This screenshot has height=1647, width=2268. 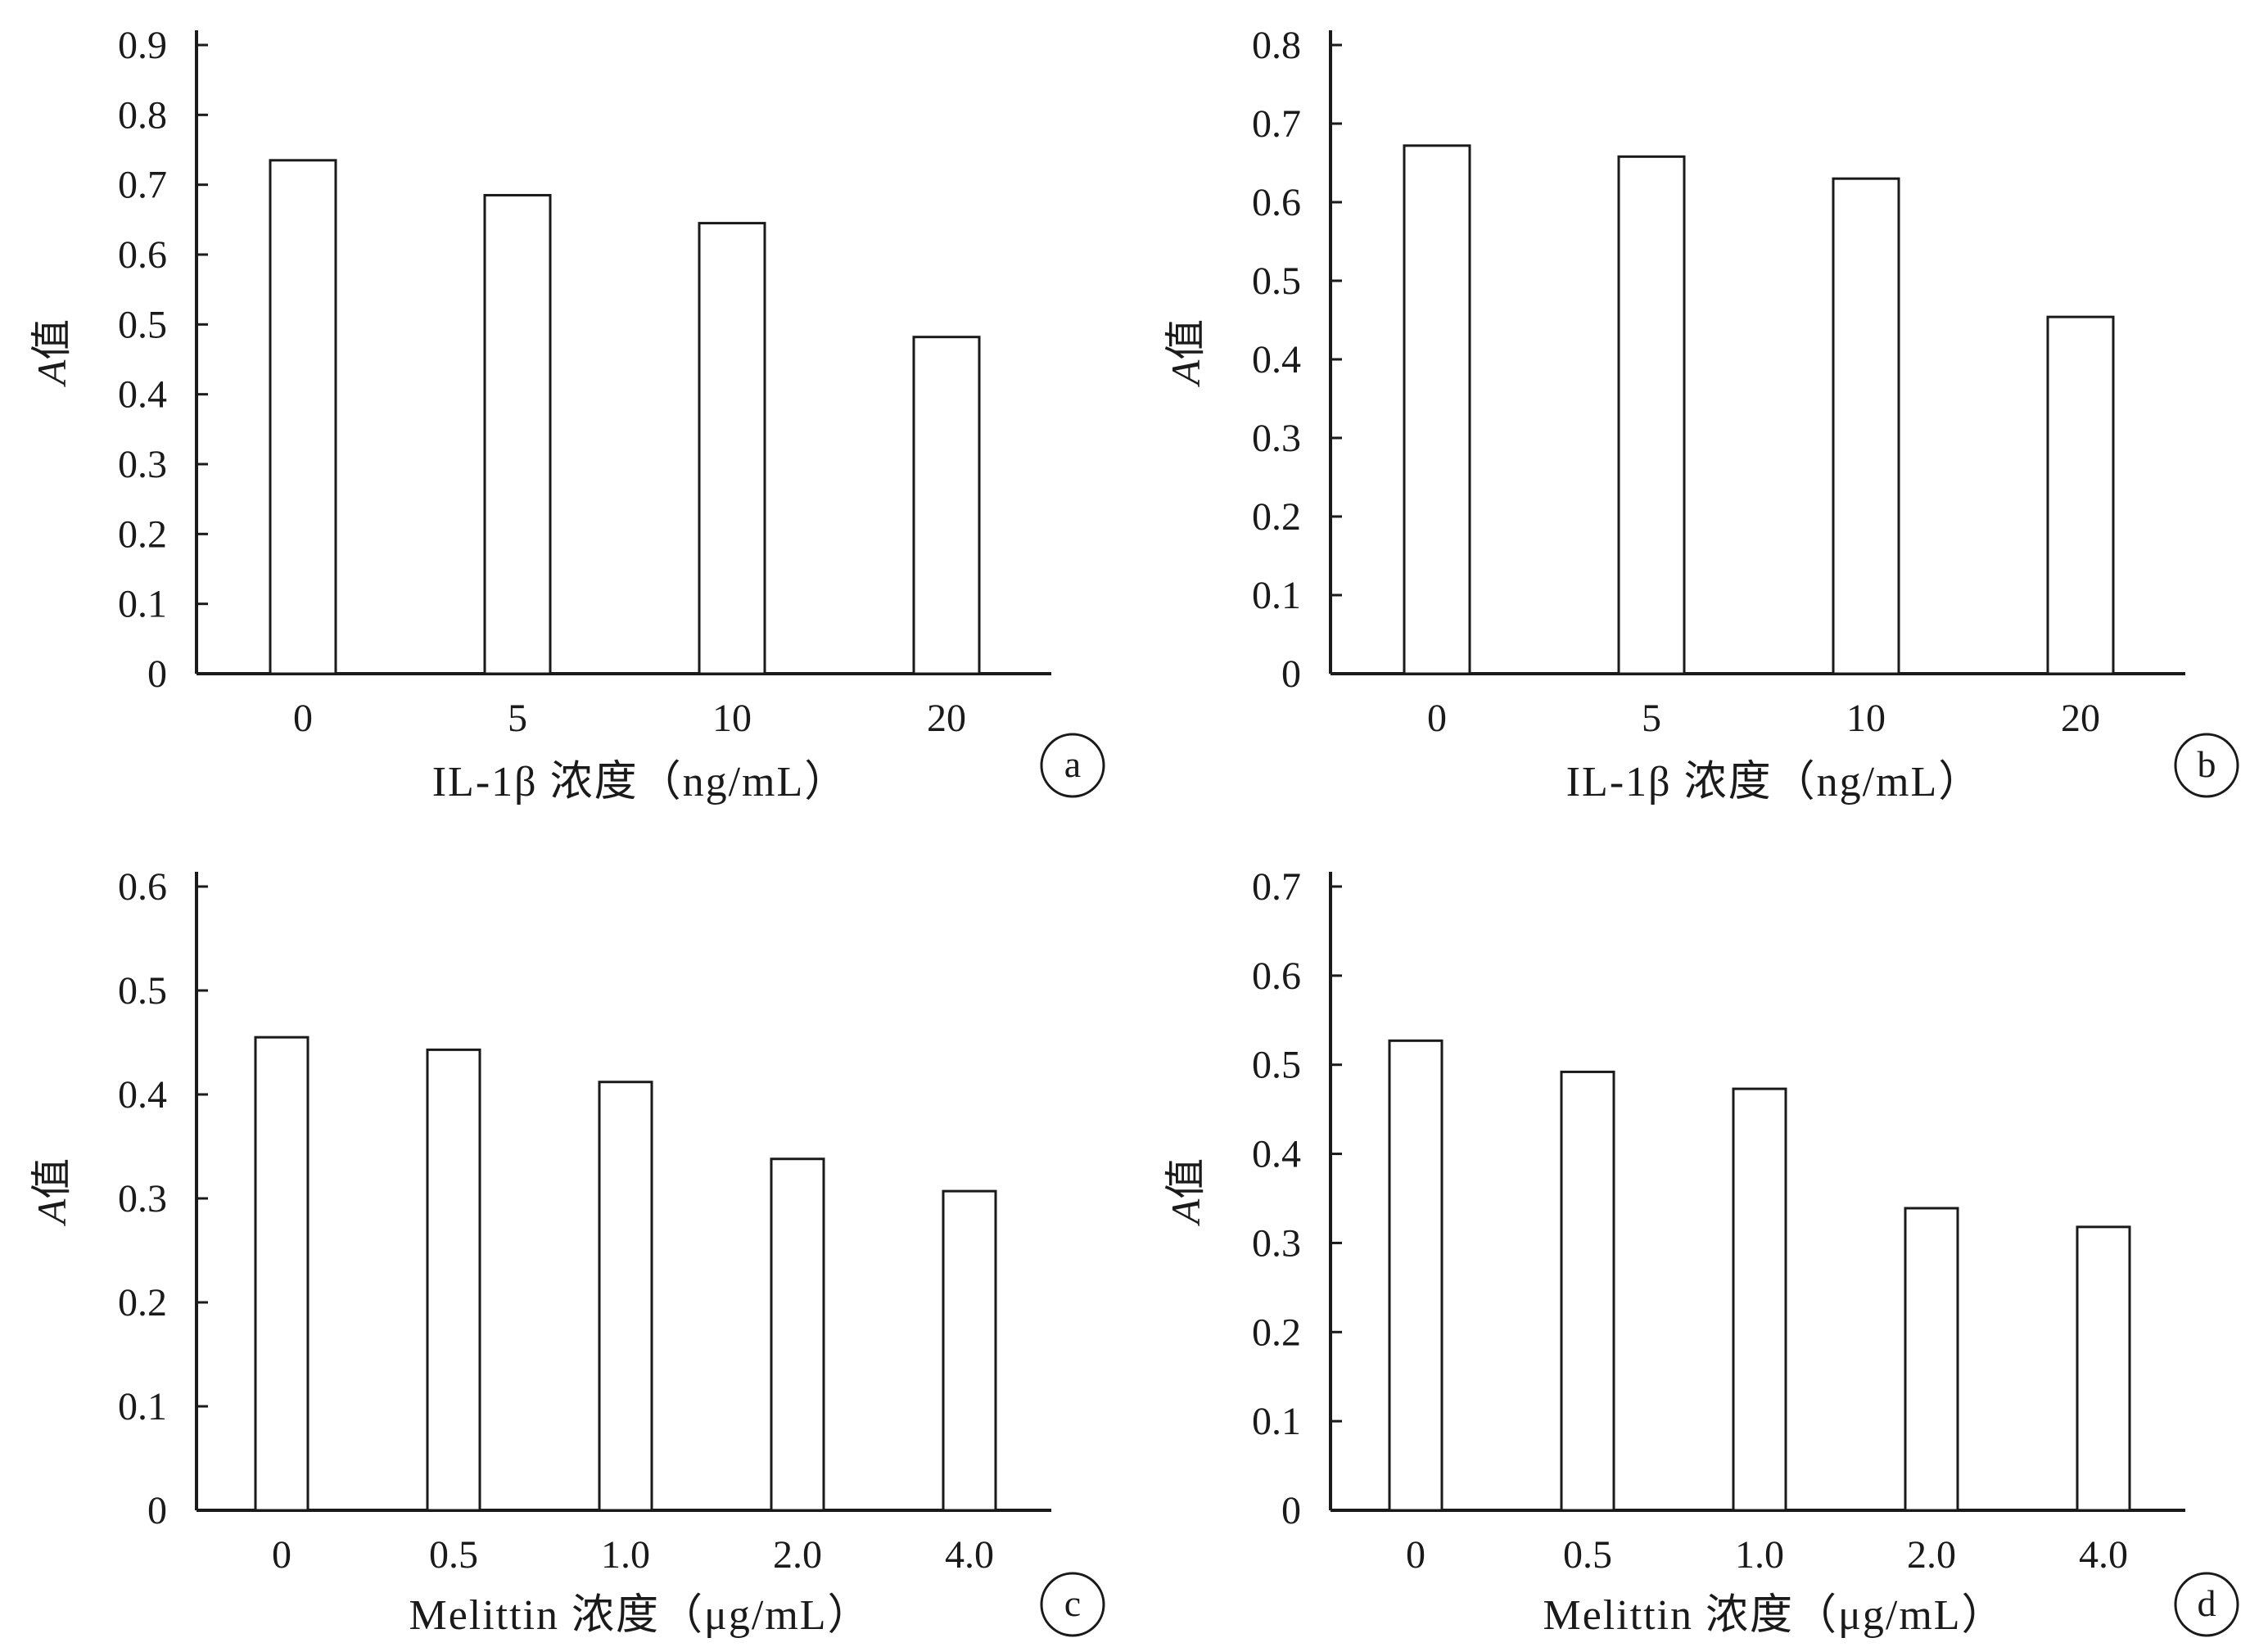 I want to click on panel-label: c, so click(x=1072, y=1603).